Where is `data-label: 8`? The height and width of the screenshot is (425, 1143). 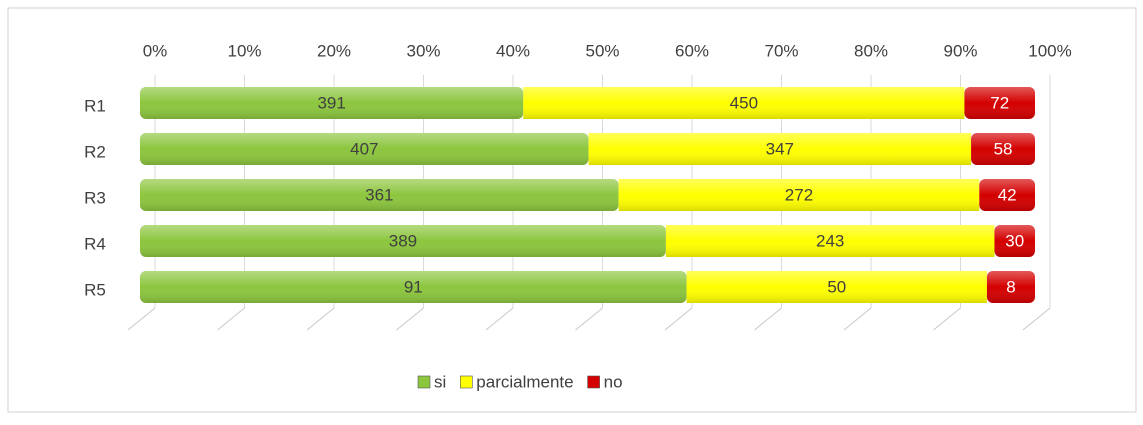 data-label: 8 is located at coordinates (1010, 286).